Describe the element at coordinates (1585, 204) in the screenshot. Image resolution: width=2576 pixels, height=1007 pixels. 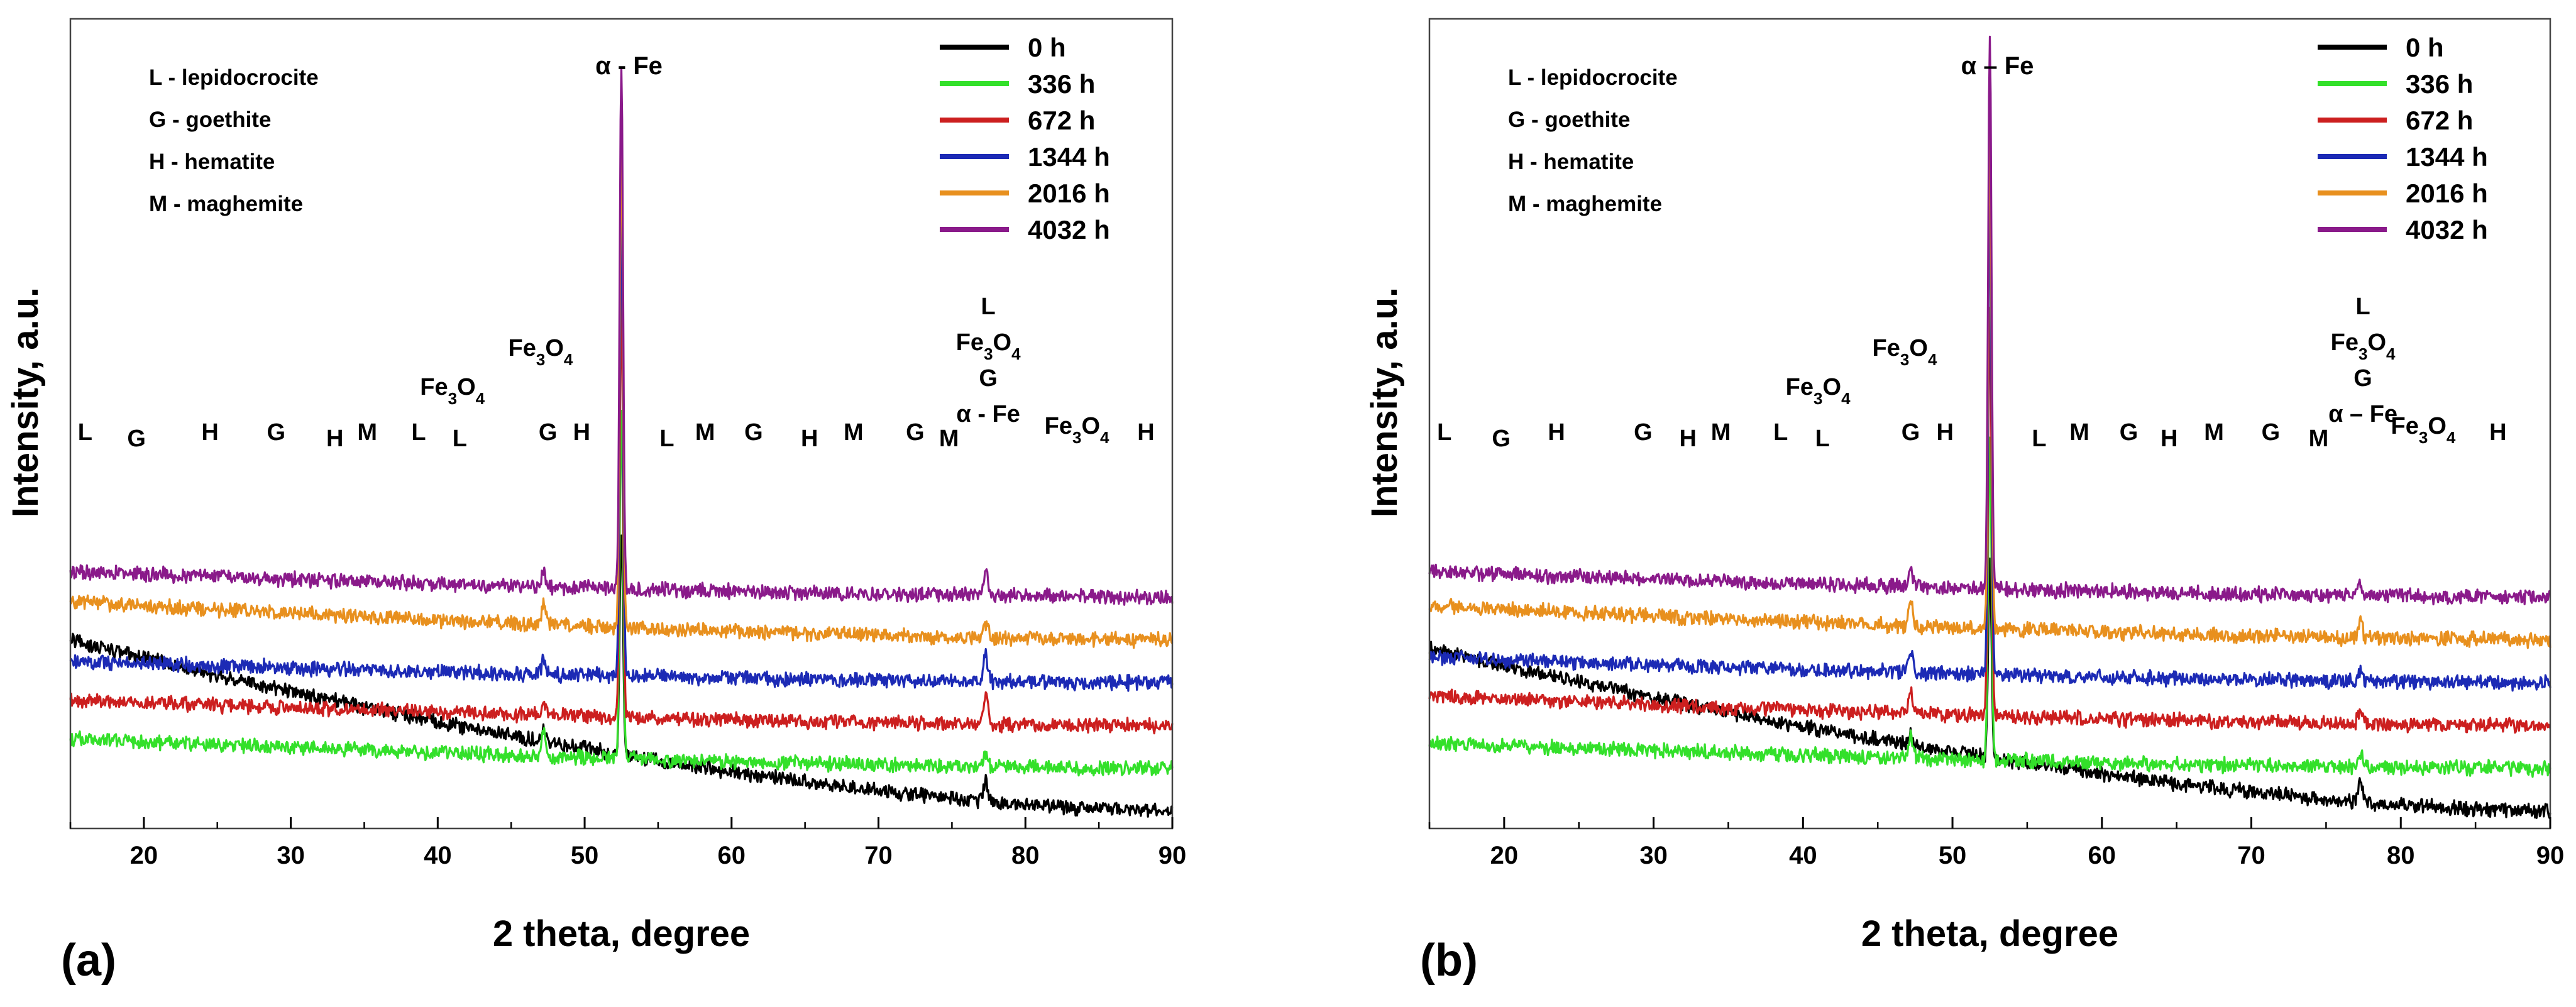
I see `abbreviation-entry: M - maghemite` at that location.